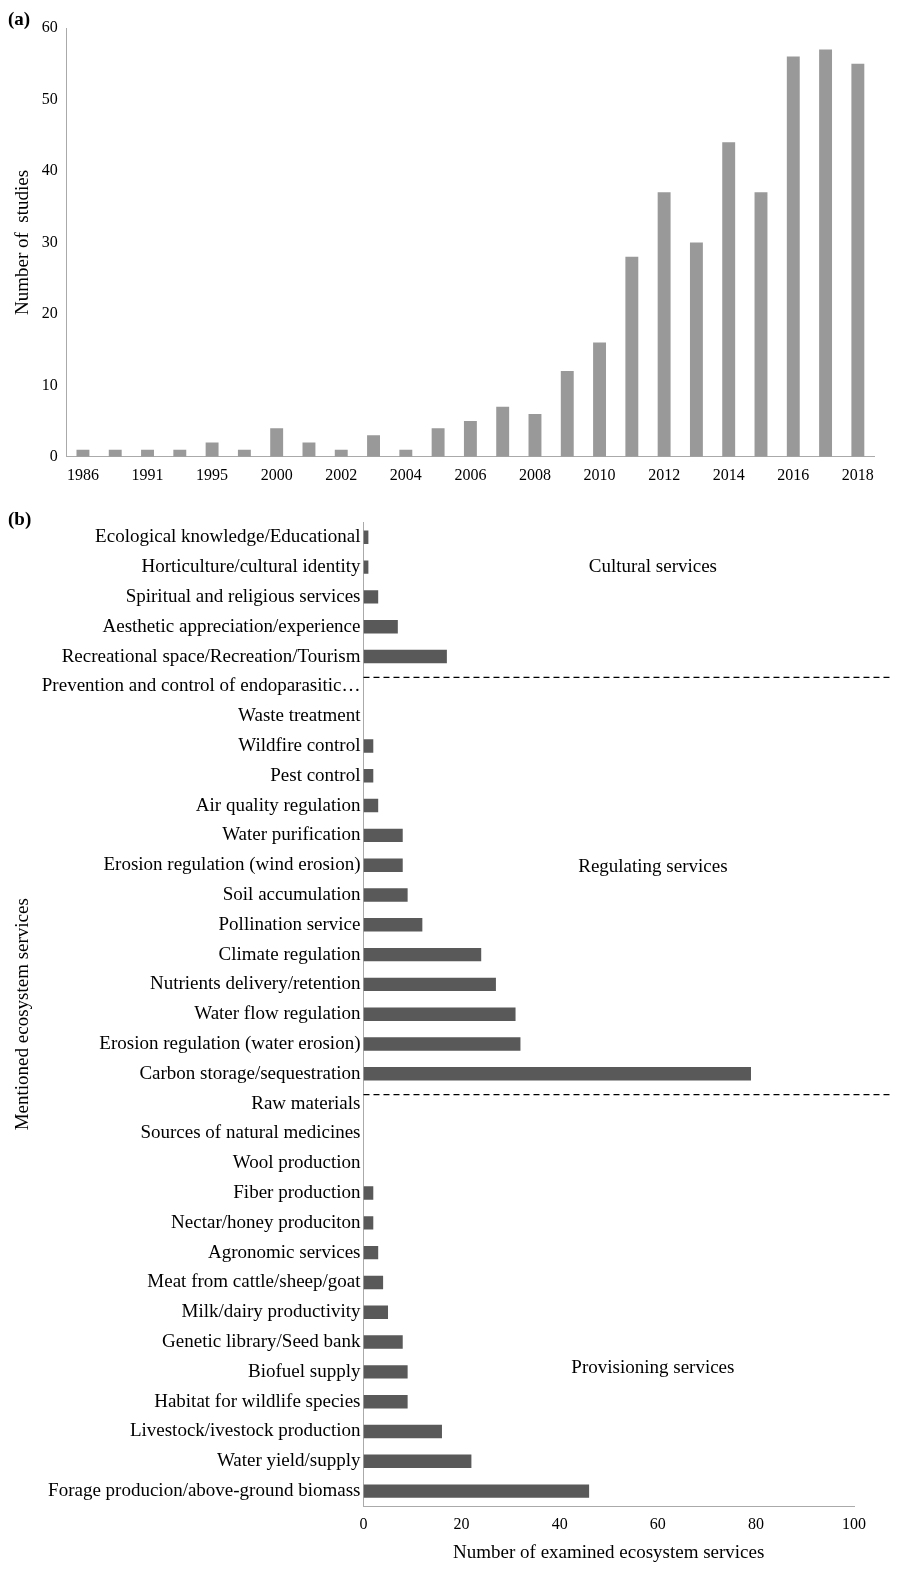 The image size is (902, 1590). What do you see at coordinates (559, 1523) in the screenshot?
I see `x-tick-label: 40` at bounding box center [559, 1523].